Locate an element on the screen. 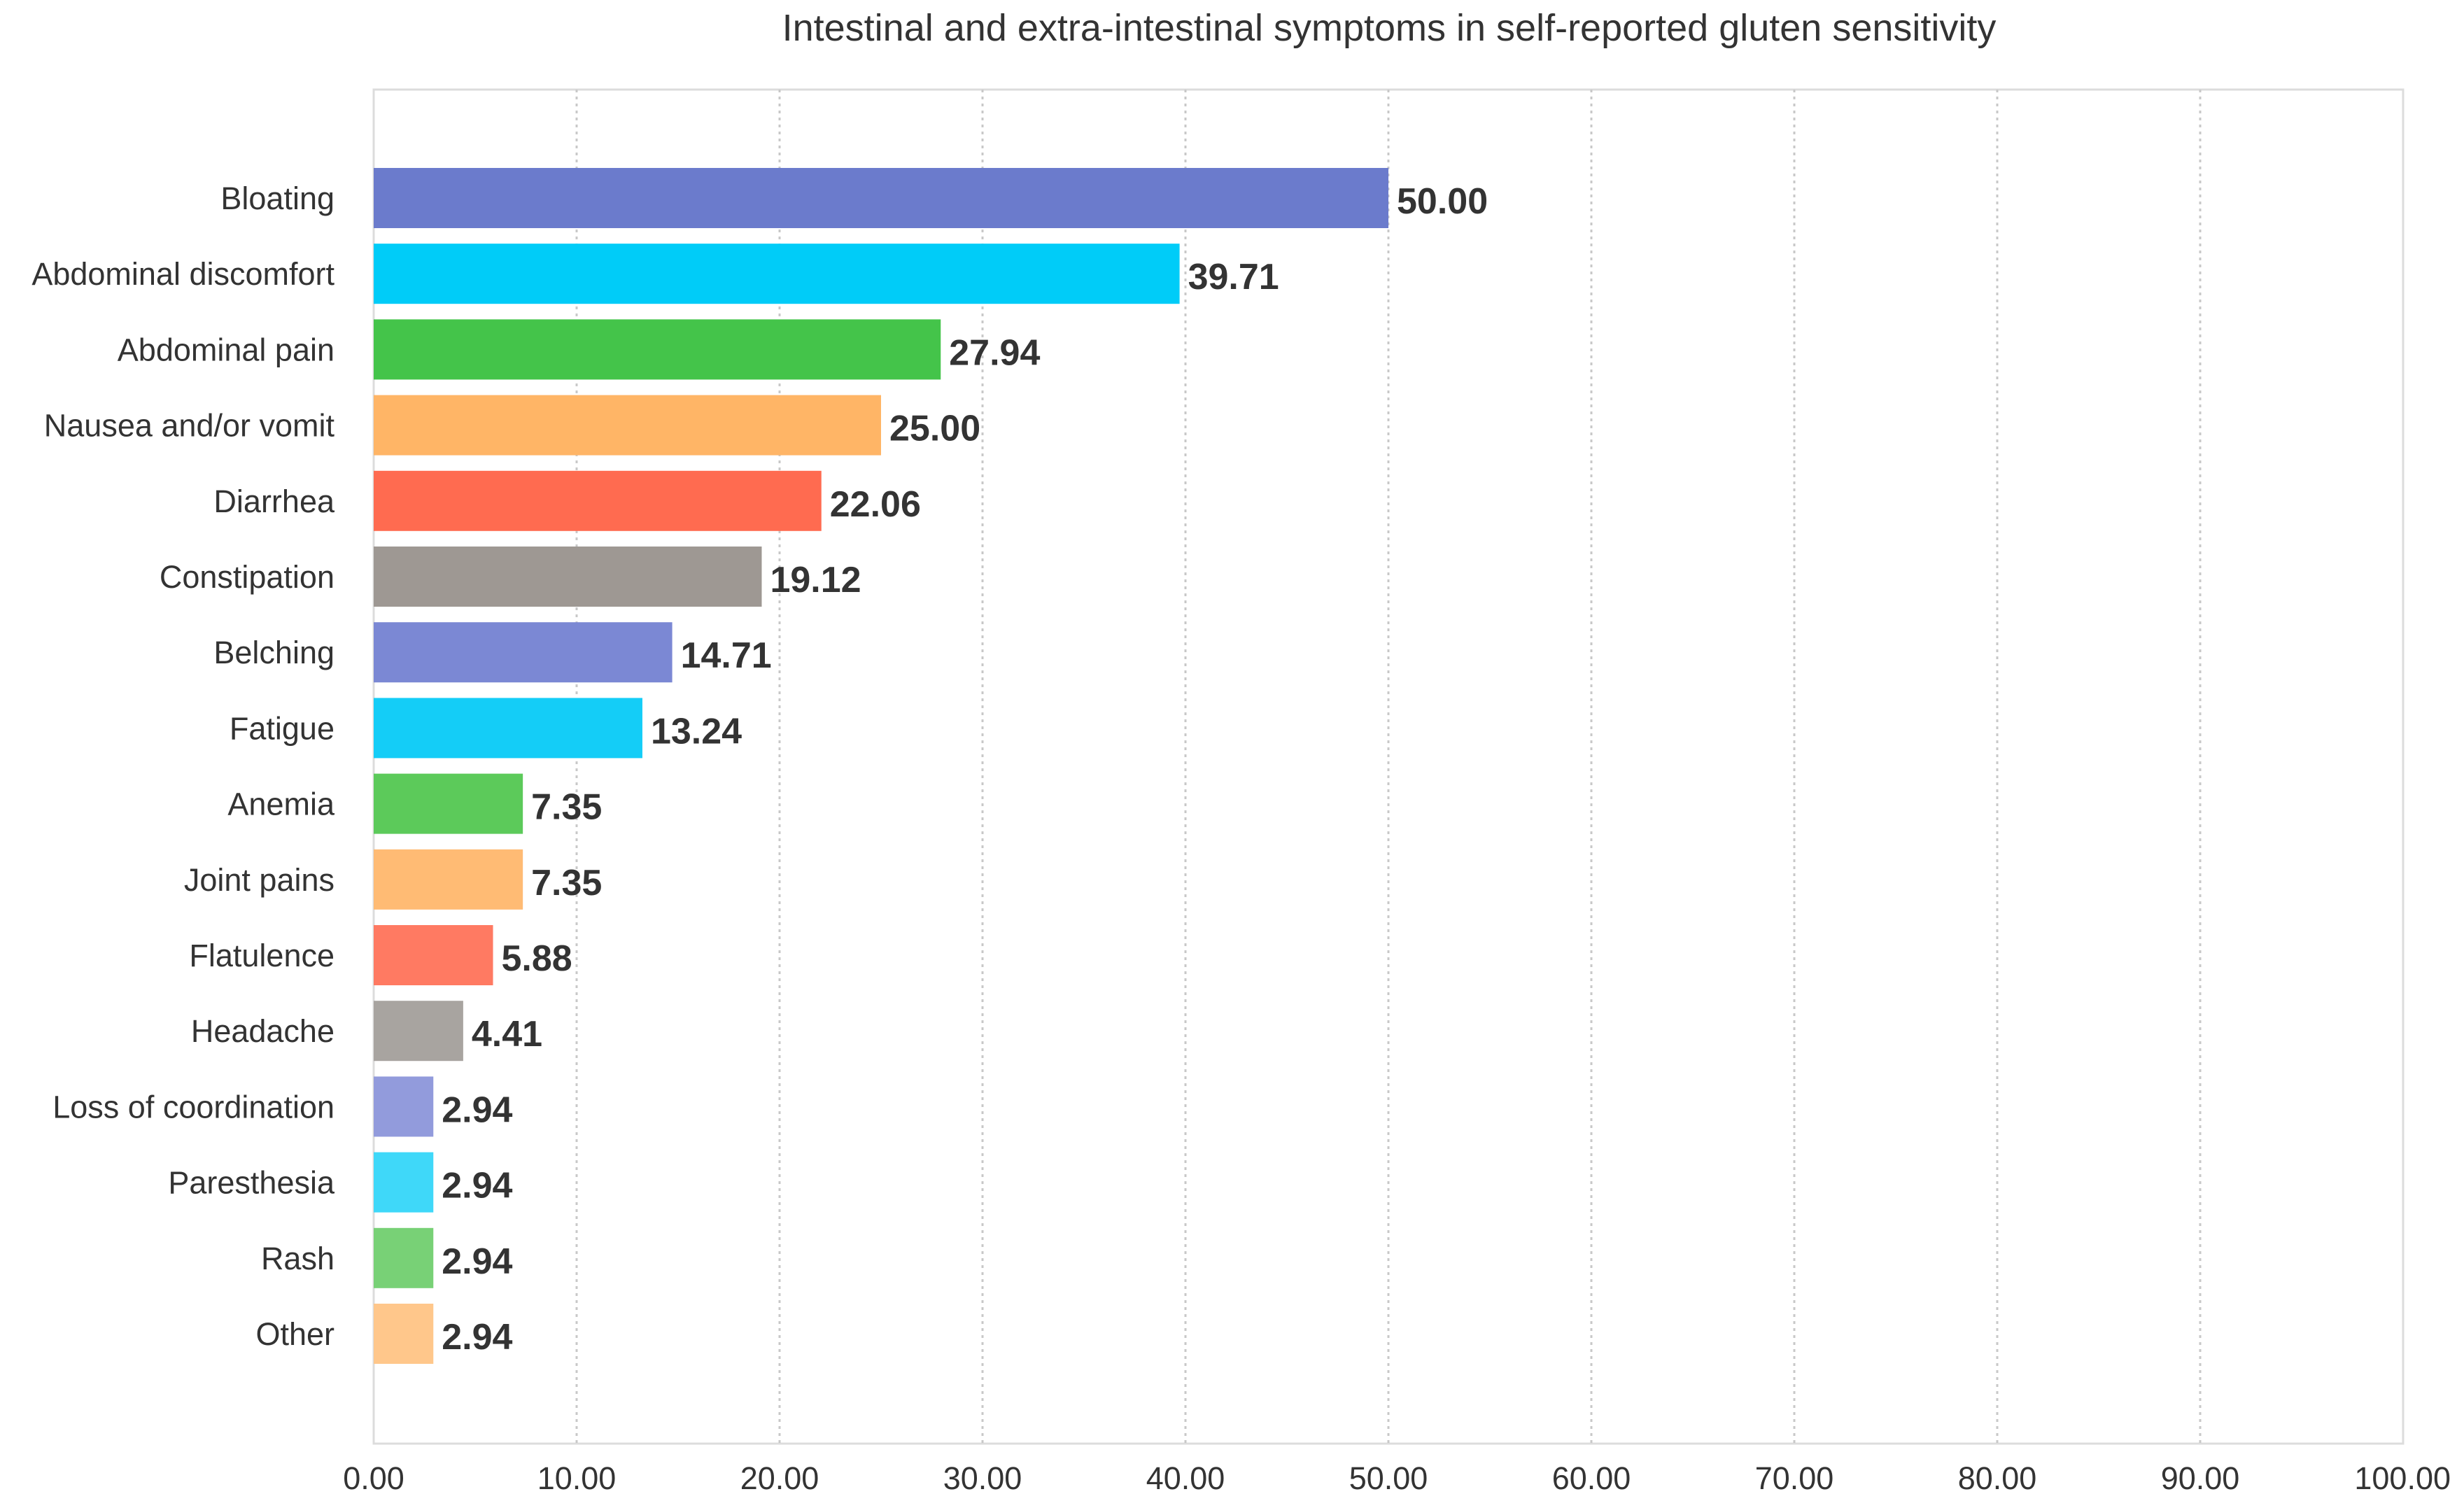 The image size is (2464, 1508). category-label: Abdominal pain is located at coordinates (226, 349).